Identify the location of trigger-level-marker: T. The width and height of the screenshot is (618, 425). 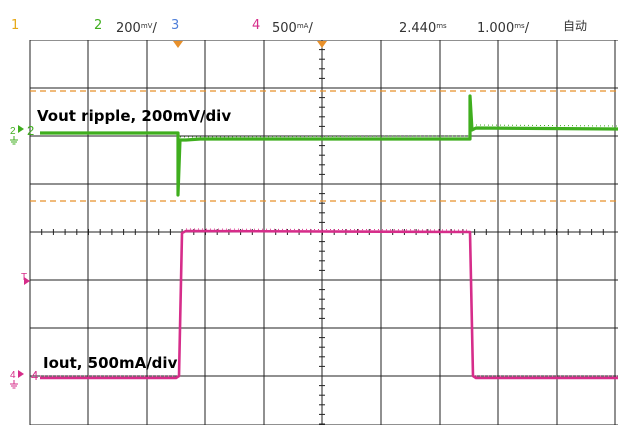
(25, 278).